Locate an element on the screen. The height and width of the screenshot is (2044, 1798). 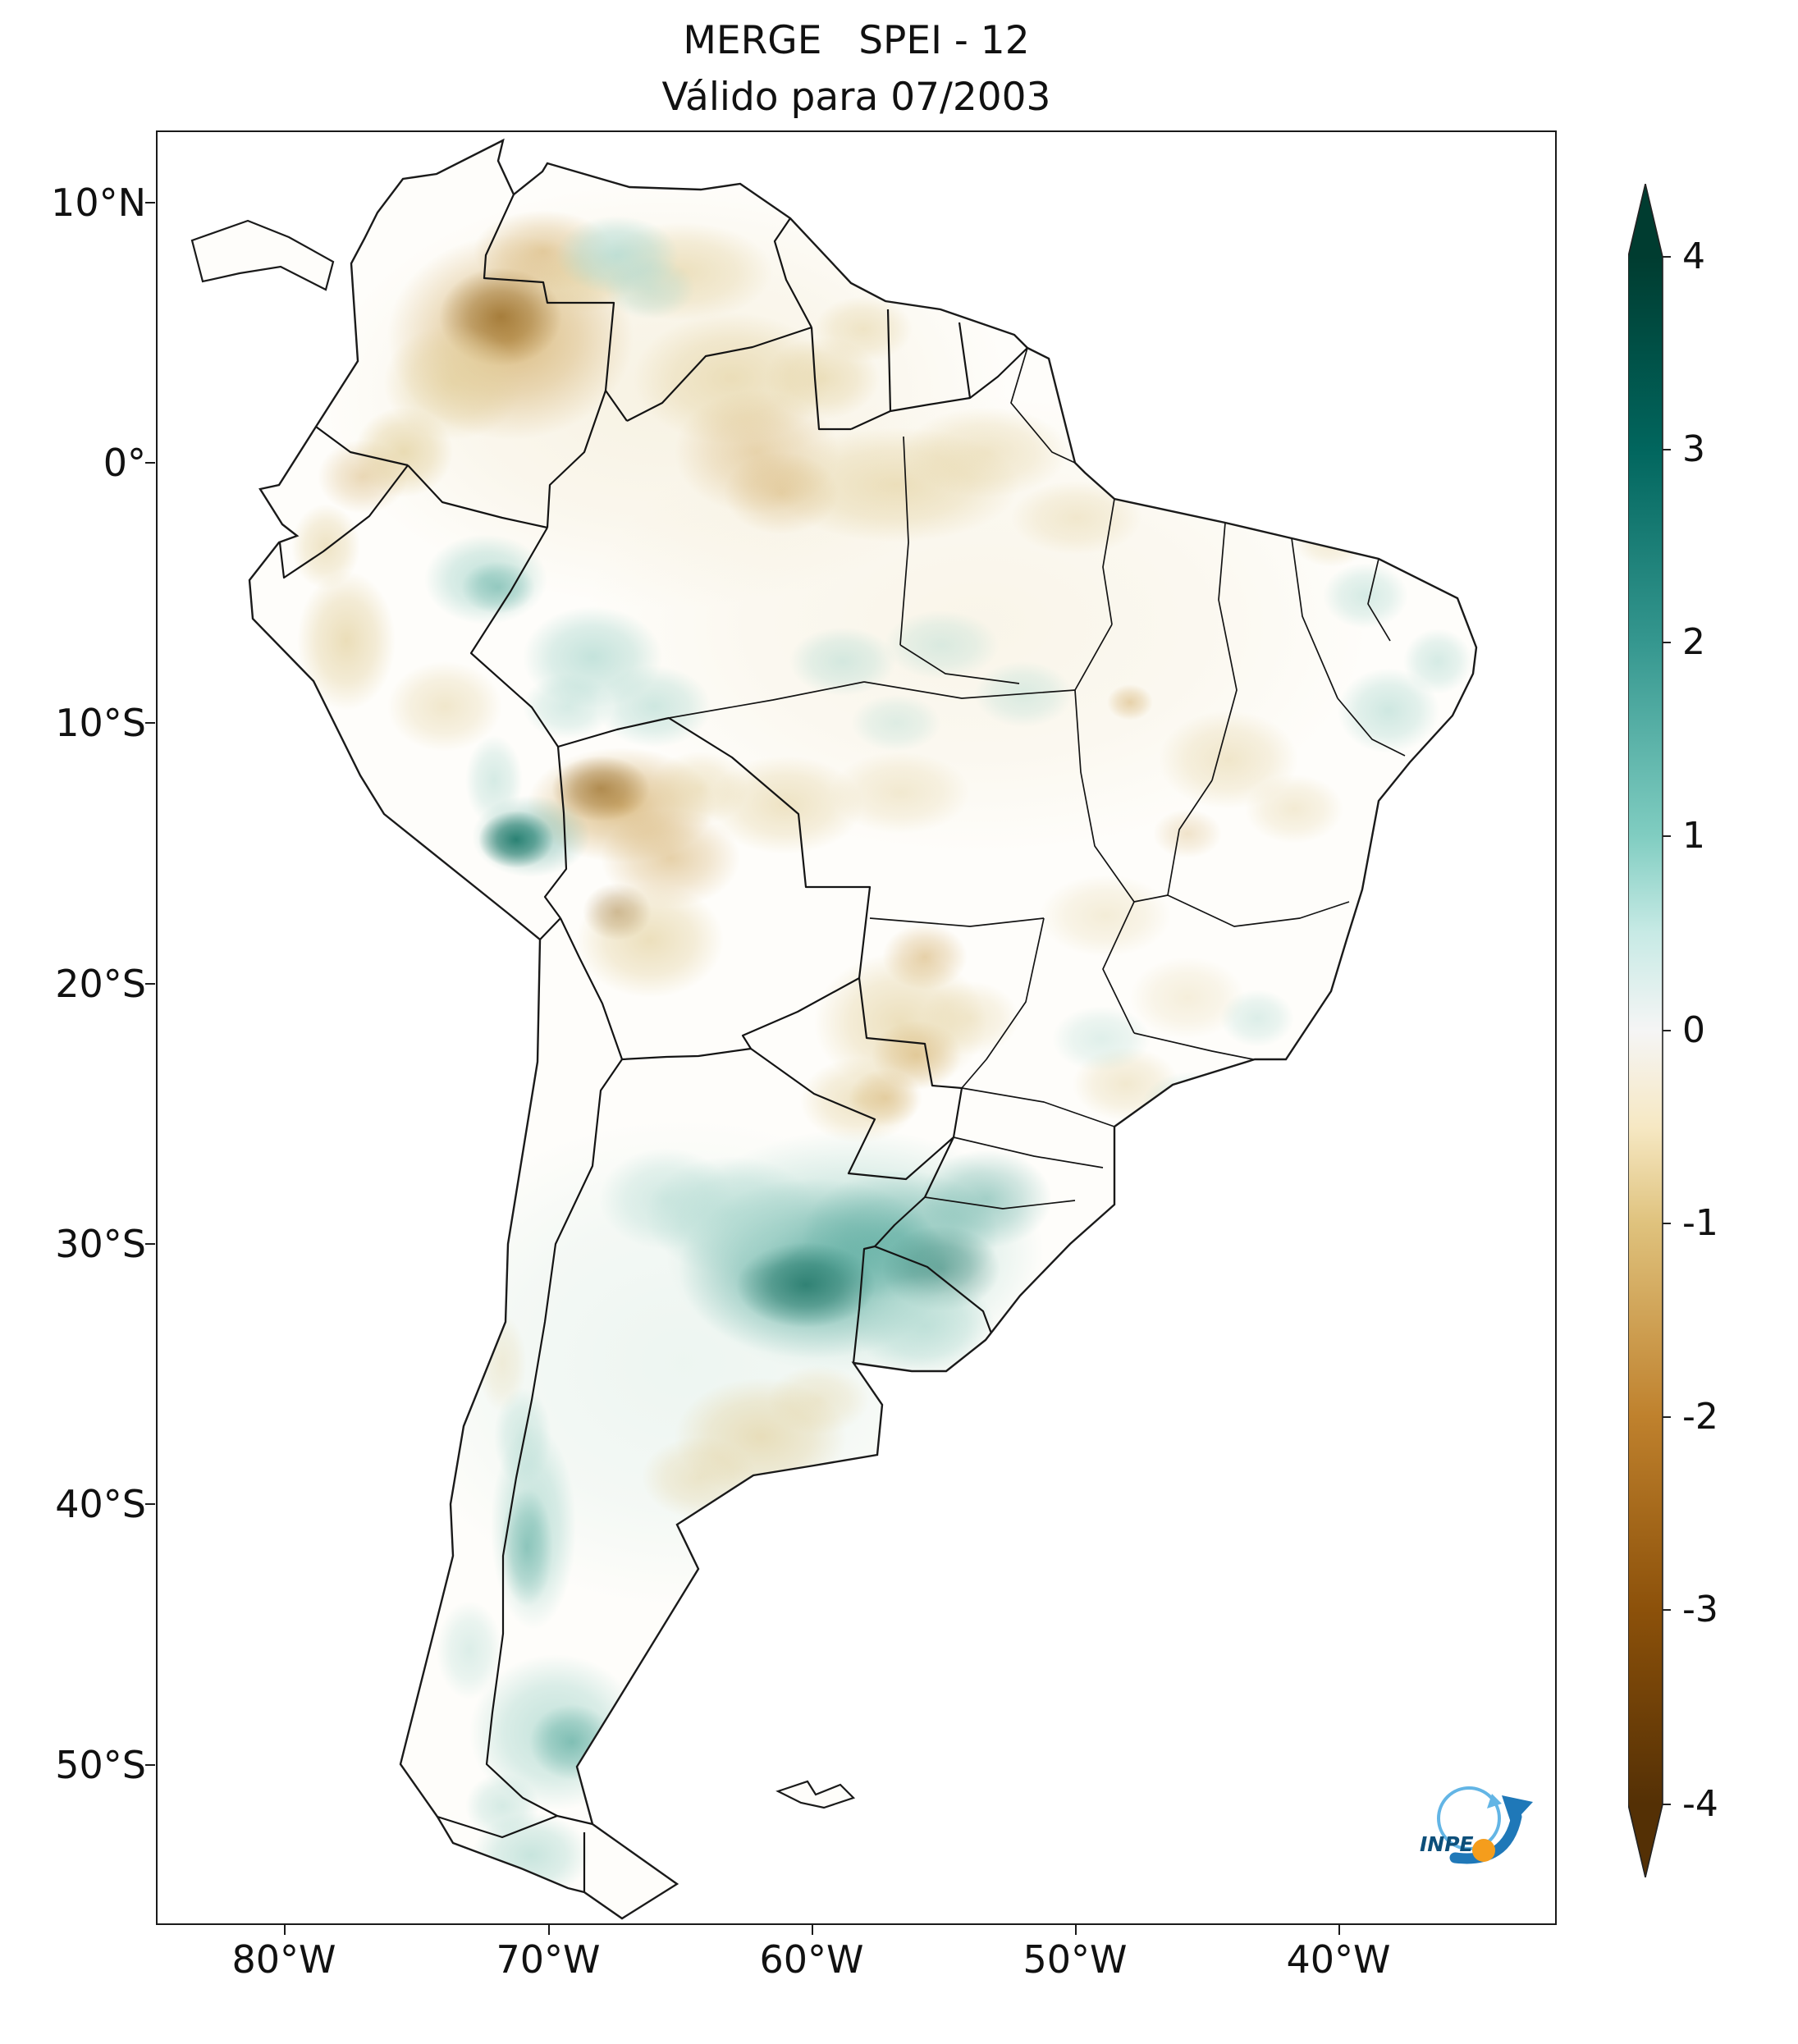
colorbar-gradient is located at coordinates (1649, 1030).